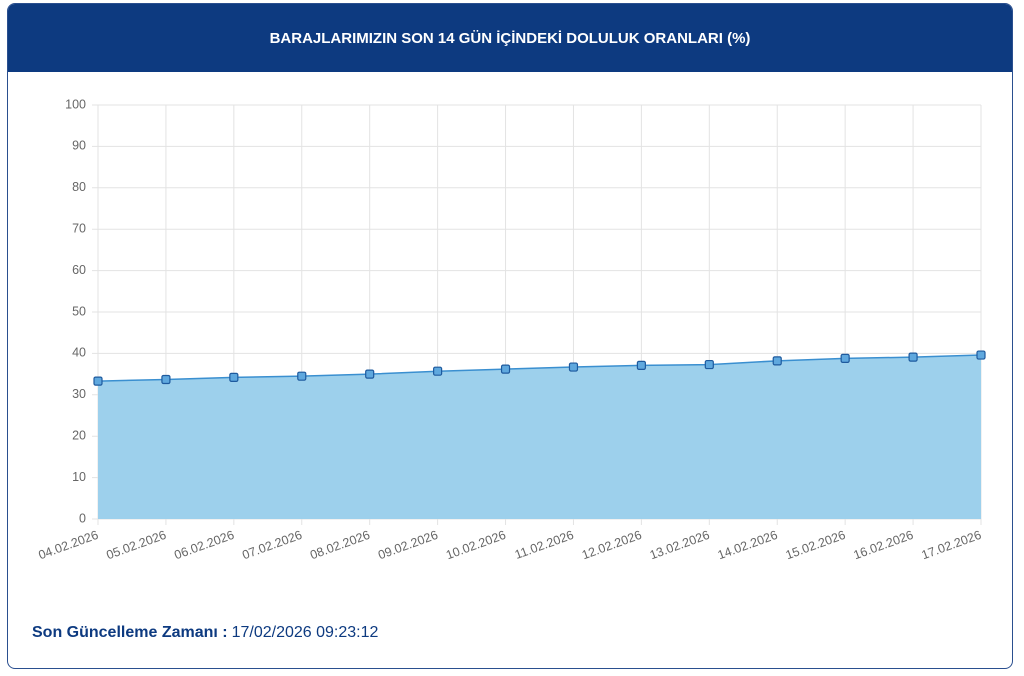 This screenshot has height=676, width=1024. I want to click on footer-label: Son Güncelleme Zamanı :, so click(130, 632).